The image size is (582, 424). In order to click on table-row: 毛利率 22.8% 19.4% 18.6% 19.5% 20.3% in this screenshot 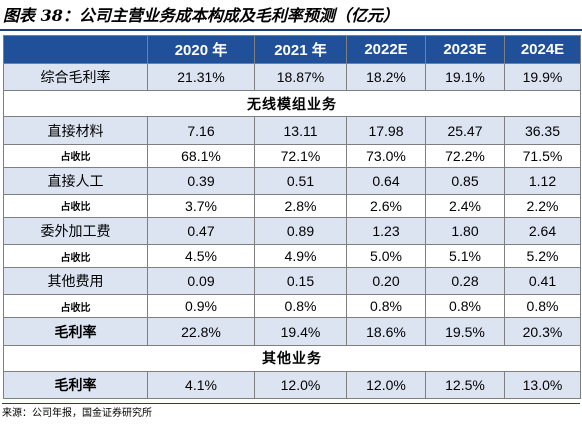, I will do `click(292, 331)`.